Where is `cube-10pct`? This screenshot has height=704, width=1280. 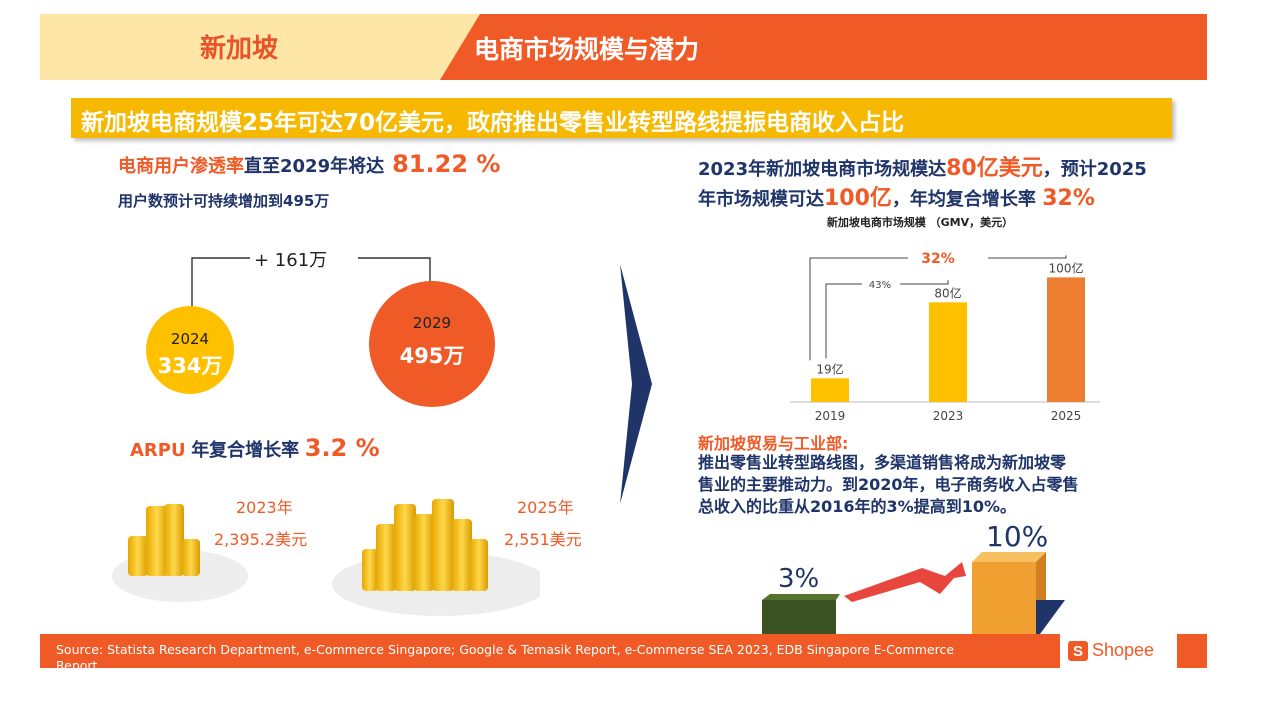
cube-10pct is located at coordinates (1004, 598).